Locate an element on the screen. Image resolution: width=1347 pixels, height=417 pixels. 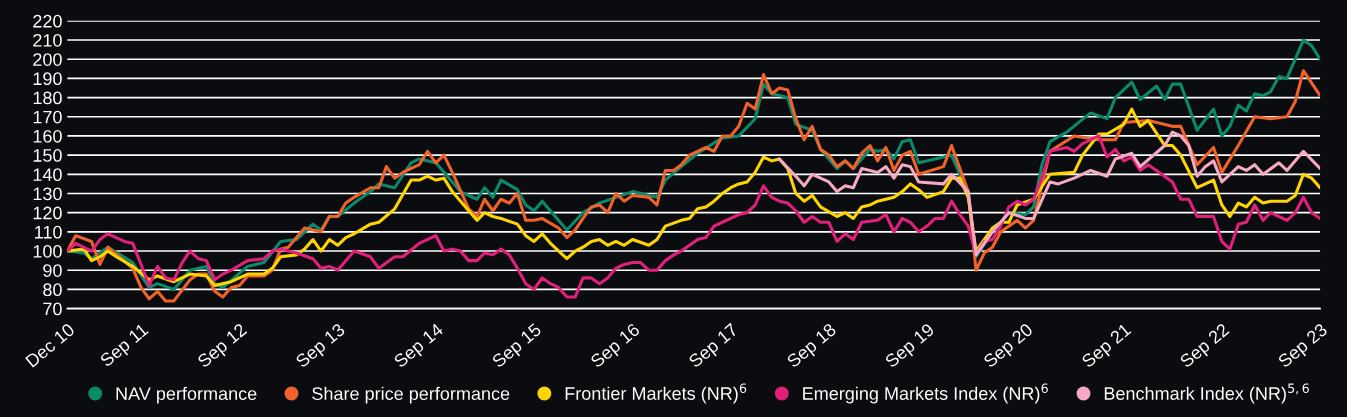
legend-label: Benchmark Index (NR)$^{5,6}$ is located at coordinates (1206, 393).